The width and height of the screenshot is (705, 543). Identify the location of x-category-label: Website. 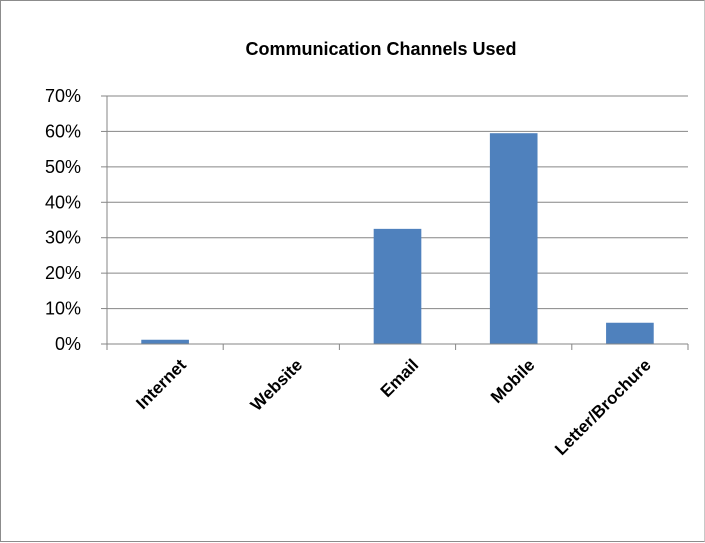
(276, 384).